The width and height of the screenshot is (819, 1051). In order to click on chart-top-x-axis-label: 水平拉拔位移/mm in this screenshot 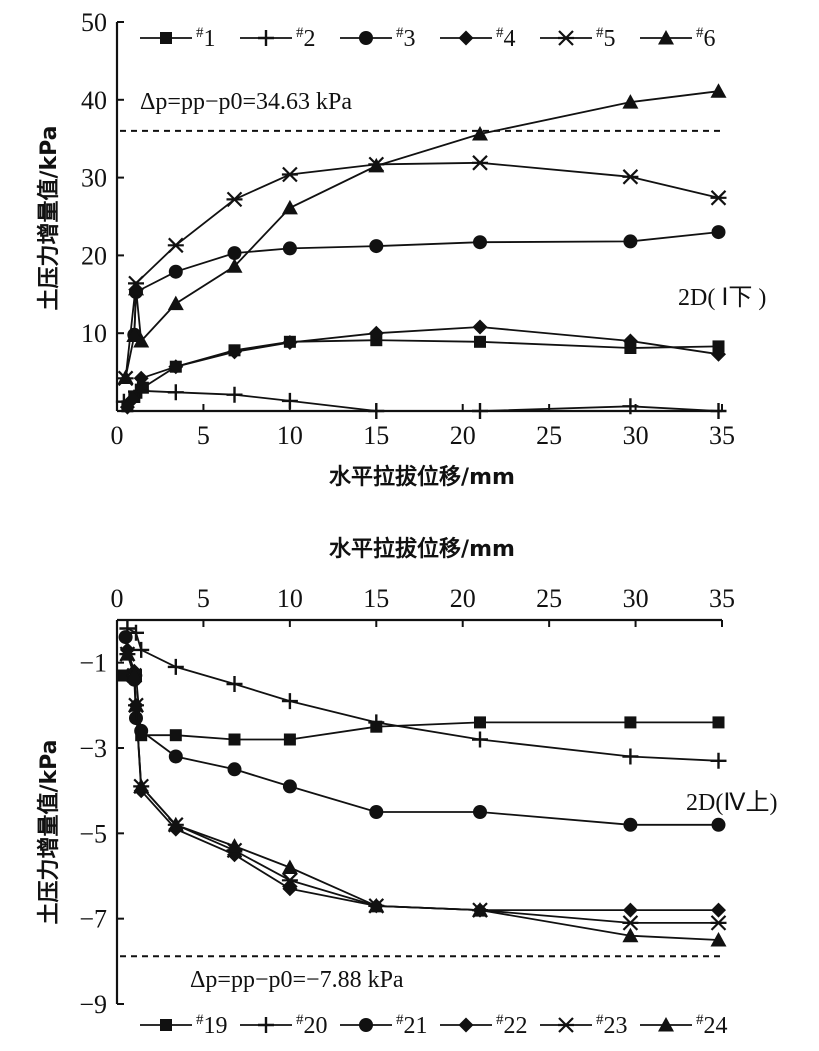, I will do `click(422, 477)`.